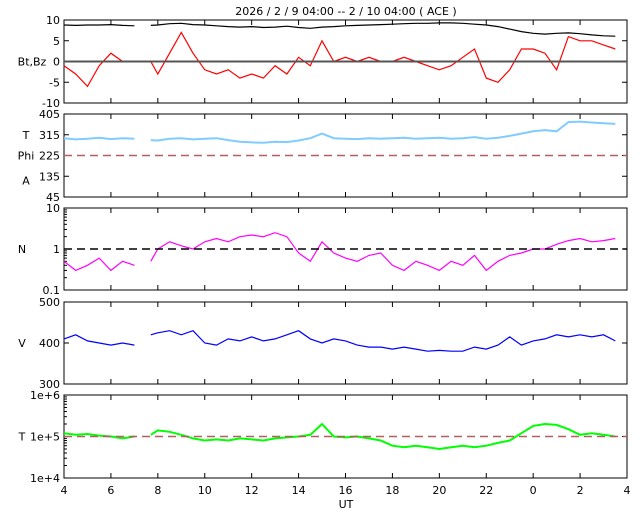 The height and width of the screenshot is (512, 640). Describe the element at coordinates (392, 490) in the screenshot. I see `x-tick-label: 18` at that location.